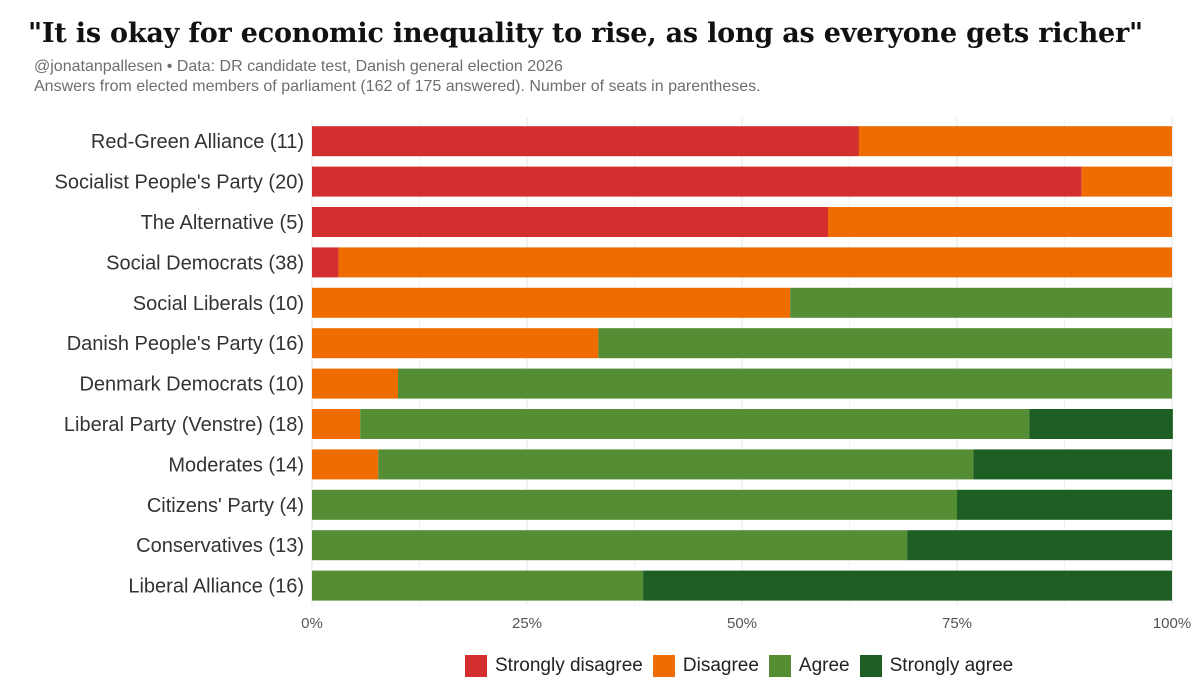 The height and width of the screenshot is (700, 1200). I want to click on legend-item-strongly-disagree: Strongly disagree, so click(554, 666).